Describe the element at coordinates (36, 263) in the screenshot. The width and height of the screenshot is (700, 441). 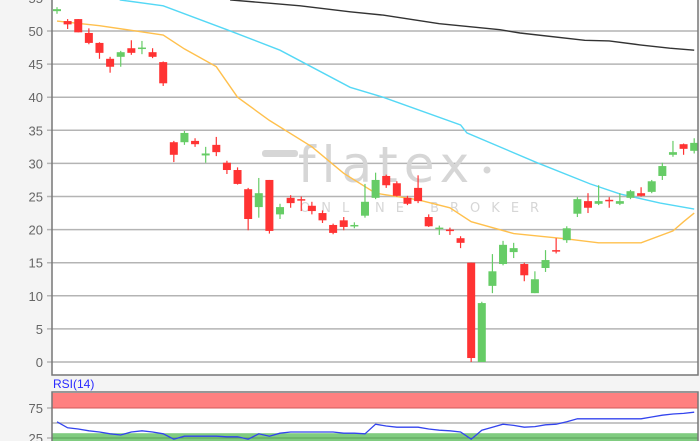
I see `y-tick-label: 15` at that location.